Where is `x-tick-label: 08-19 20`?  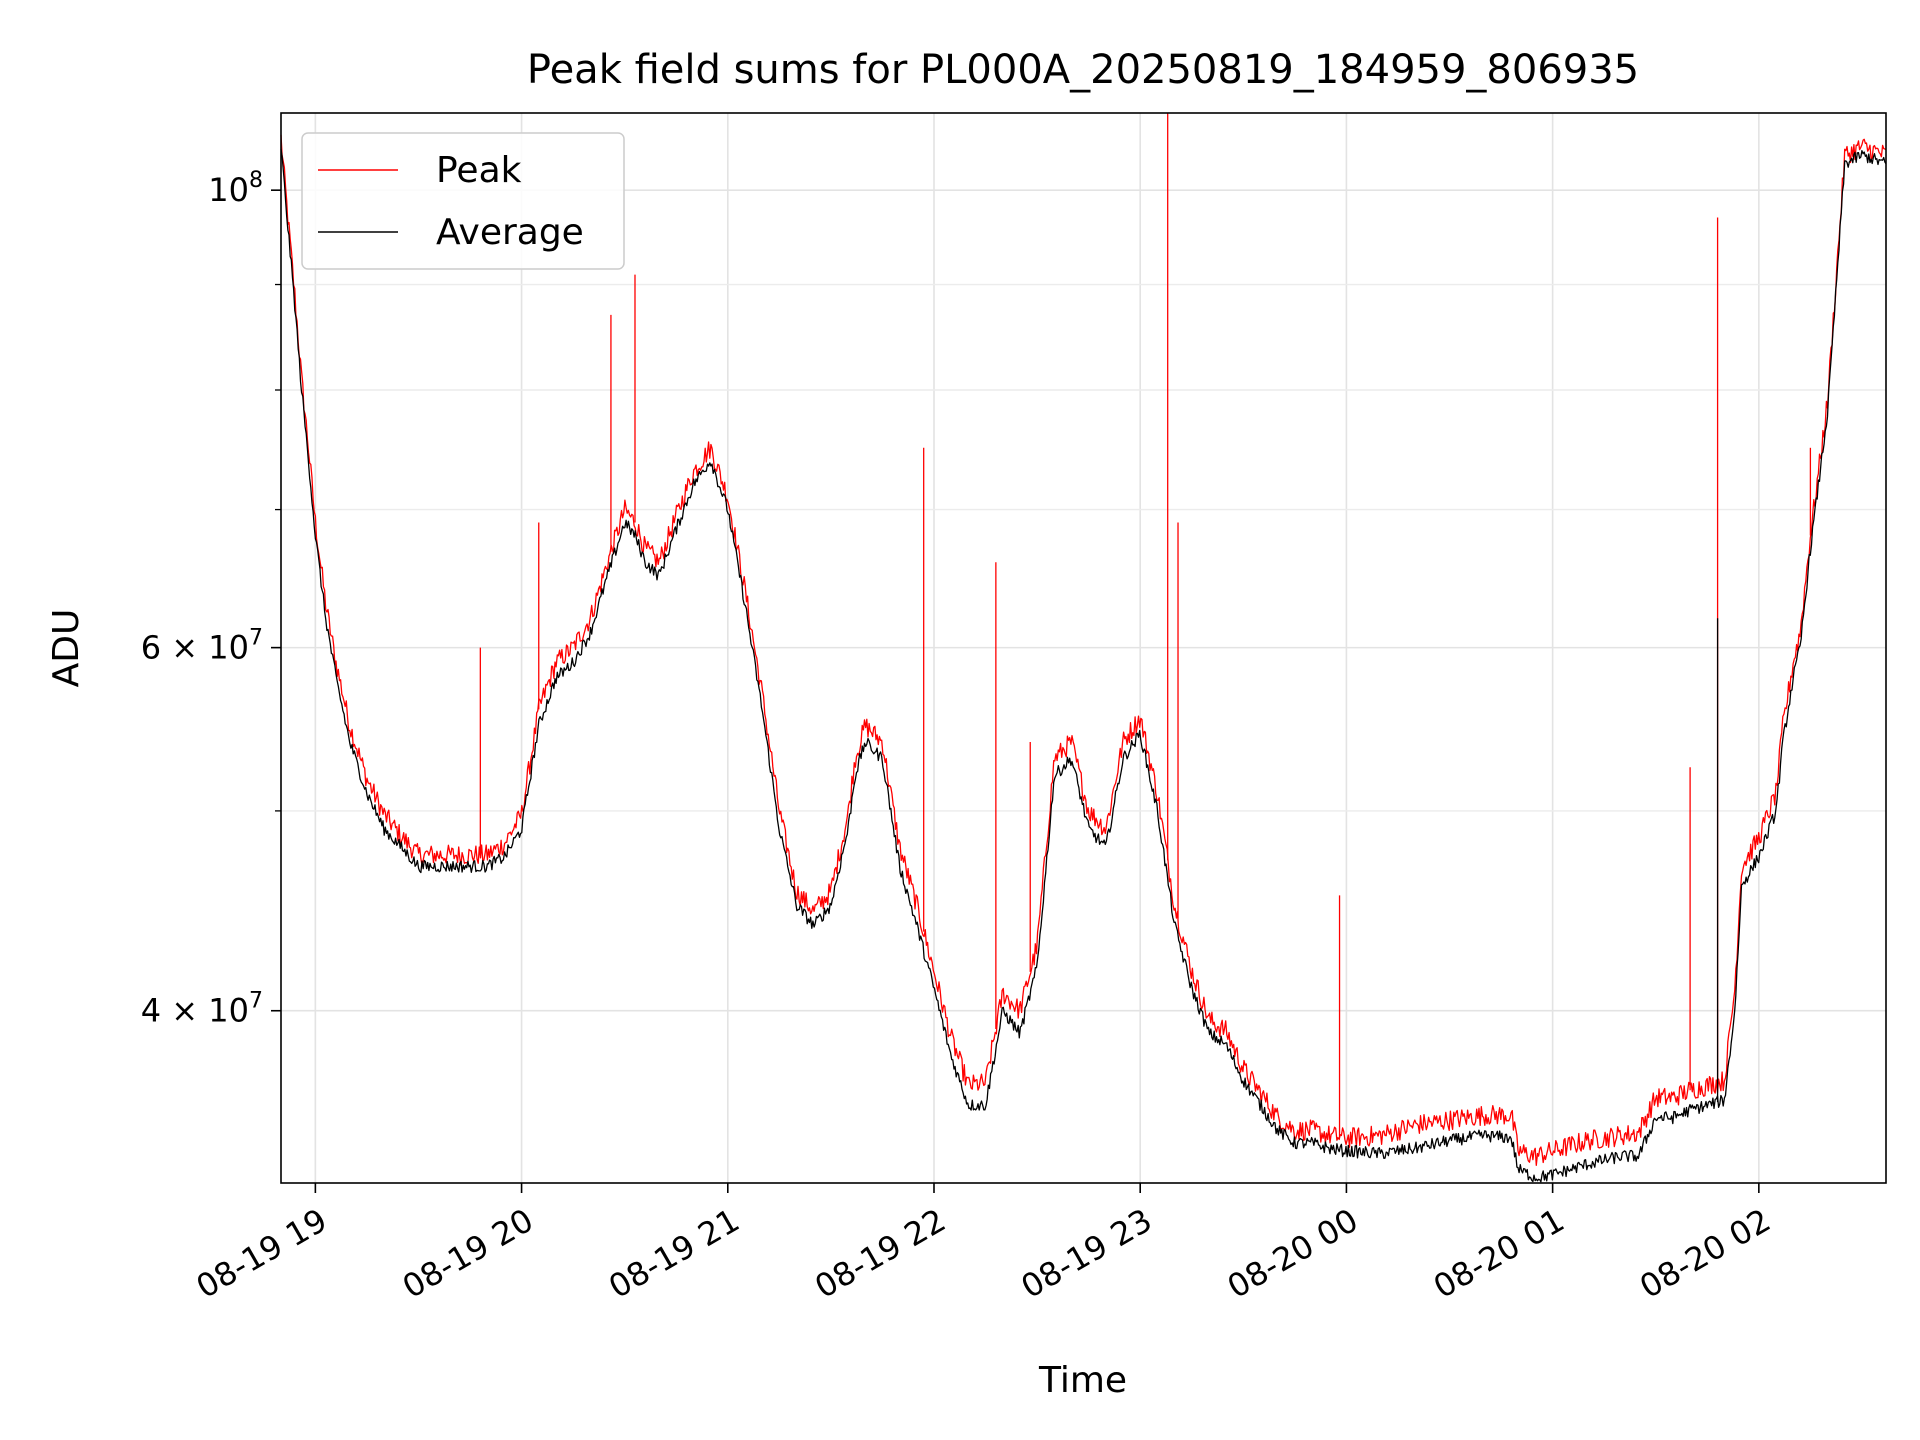
x-tick-label: 08-19 20 is located at coordinates (468, 1253).